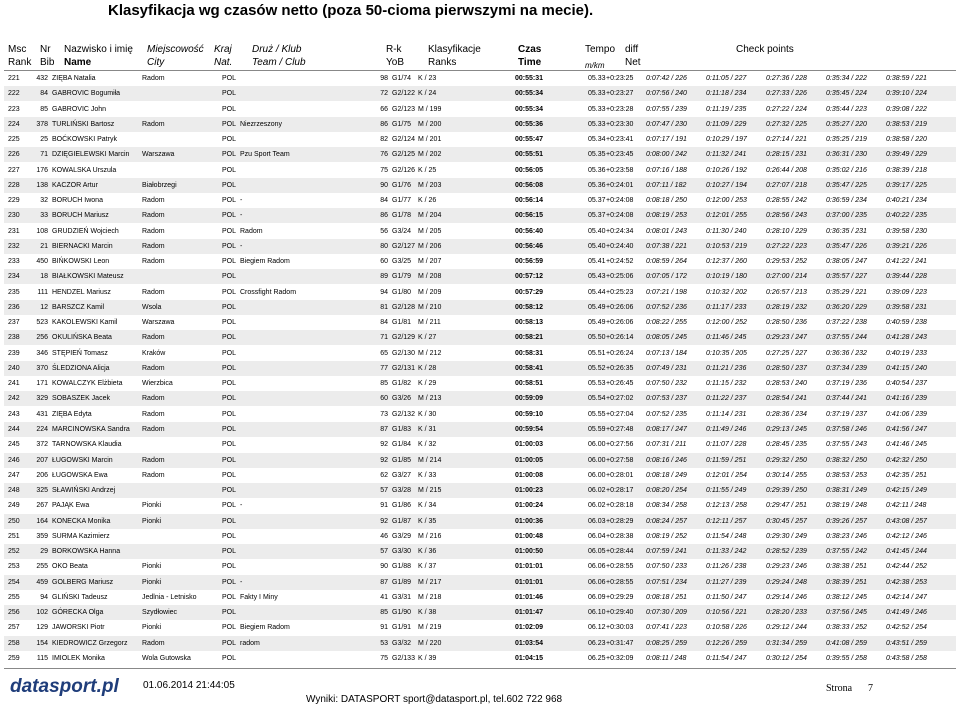  Describe the element at coordinates (402, 582) in the screenshot. I see `cell: G1/89` at that location.